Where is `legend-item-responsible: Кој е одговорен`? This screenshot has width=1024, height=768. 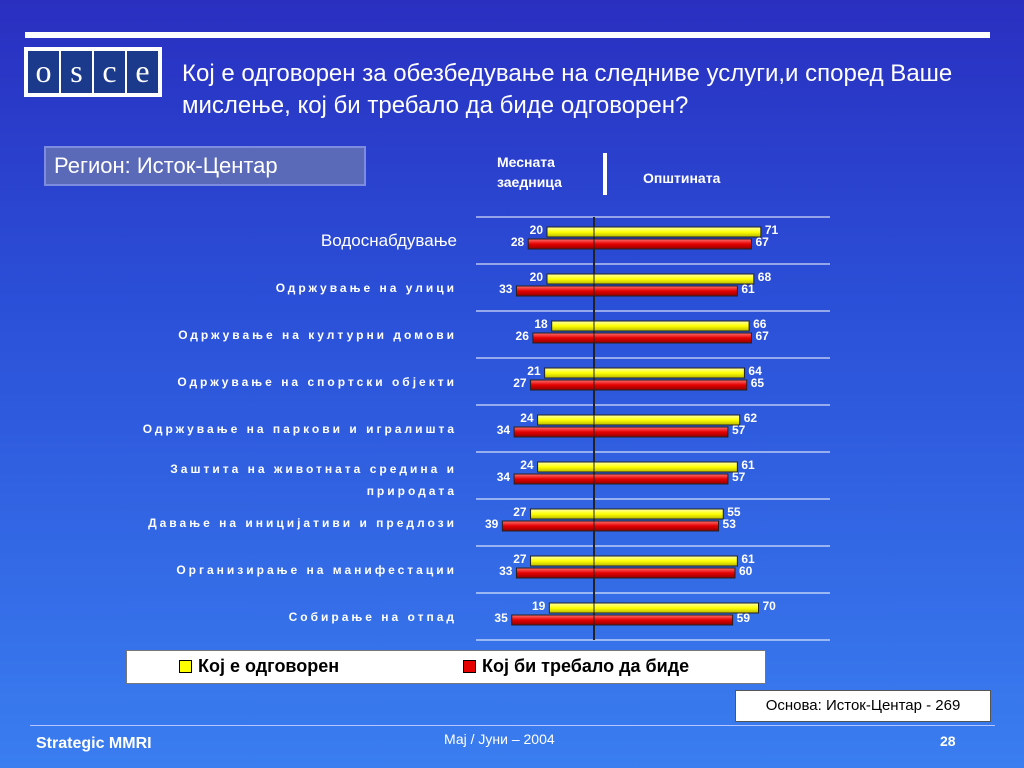 legend-item-responsible: Кој е одговорен is located at coordinates (259, 666).